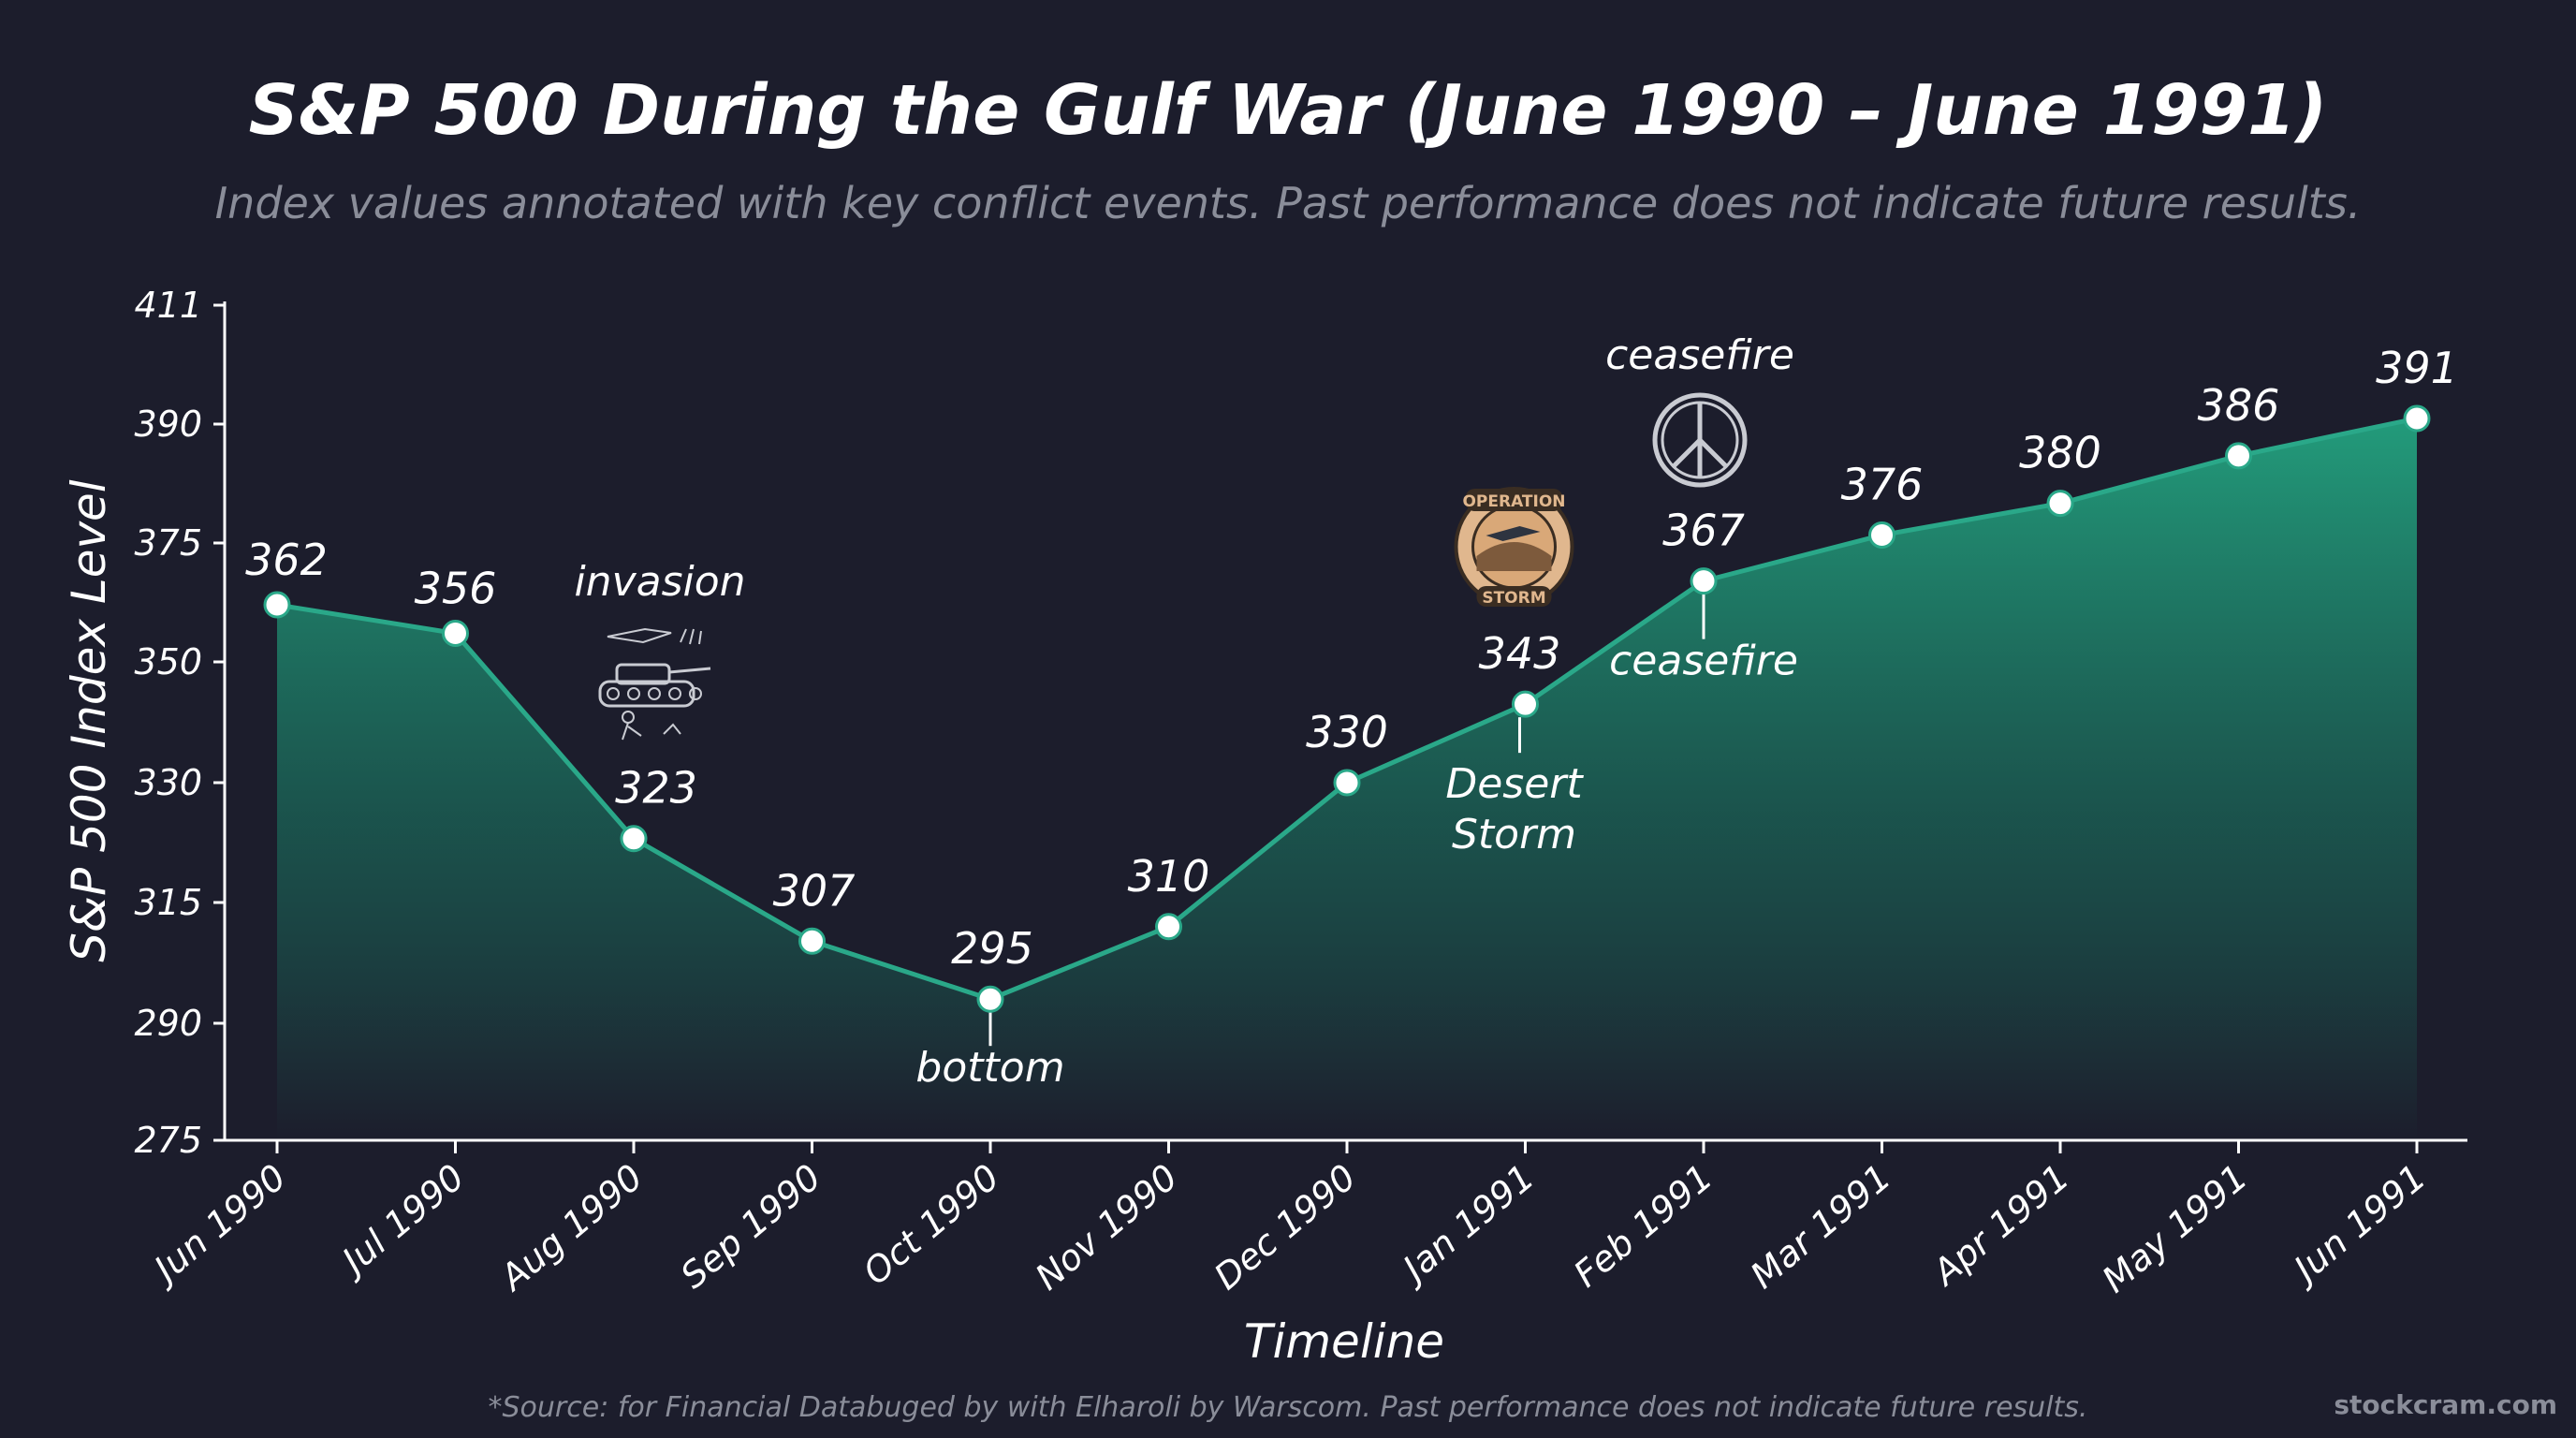  Describe the element at coordinates (2239, 405) in the screenshot. I see `data-label: 386` at that location.